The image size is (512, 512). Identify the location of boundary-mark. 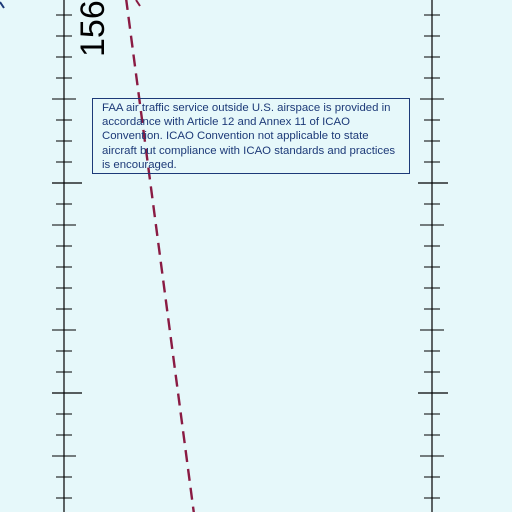
(138, 3).